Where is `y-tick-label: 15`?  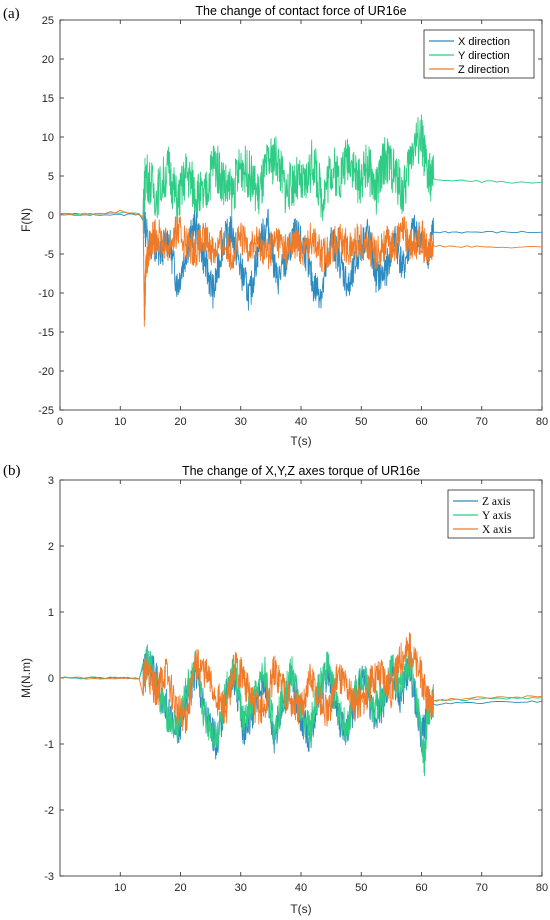 y-tick-label: 15 is located at coordinates (48, 99).